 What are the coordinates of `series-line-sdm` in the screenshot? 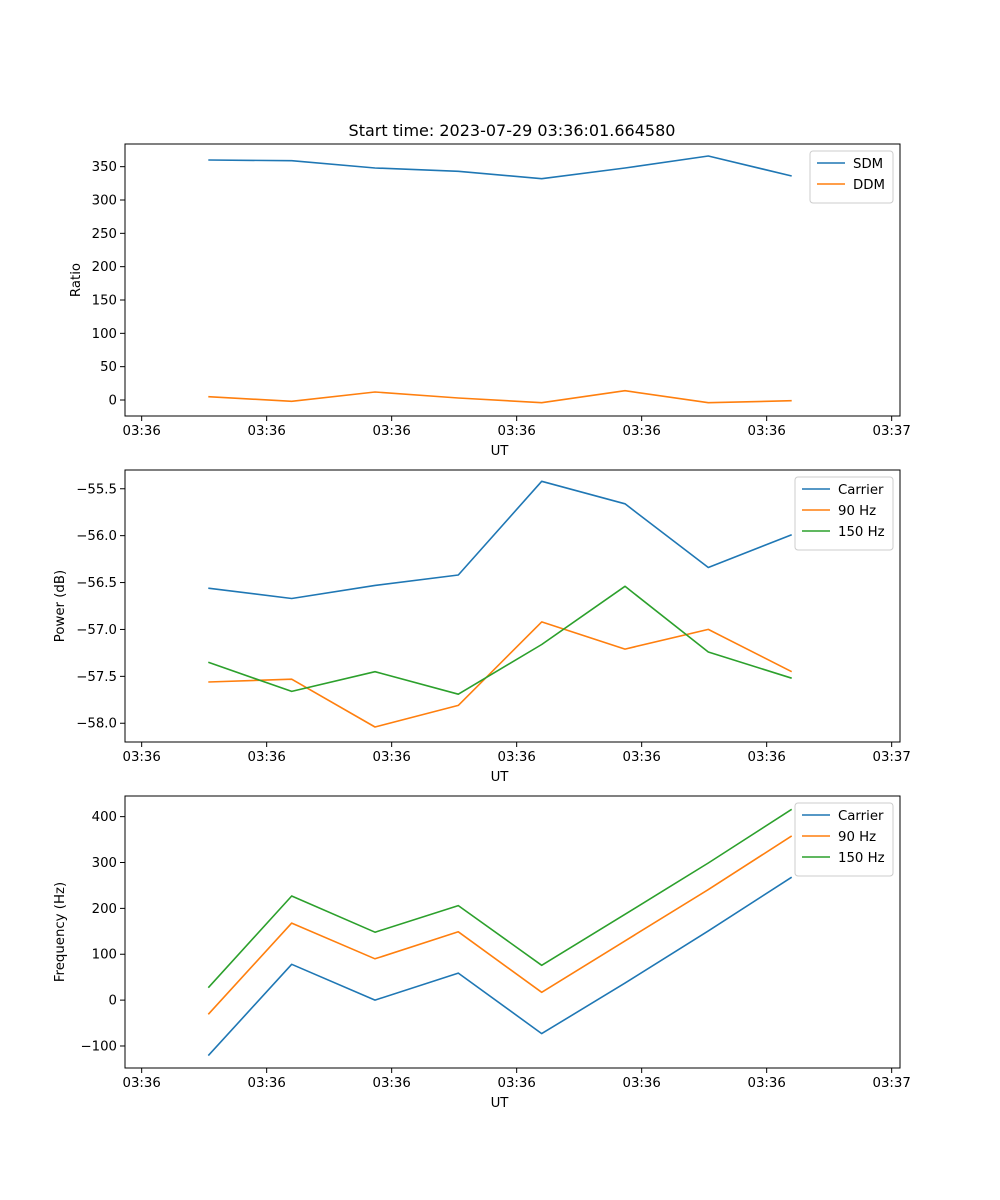 It's located at (500, 167).